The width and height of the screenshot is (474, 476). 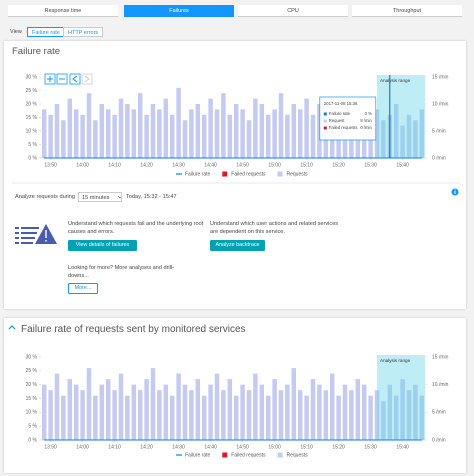 What do you see at coordinates (100, 197) in the screenshot?
I see `duration-dropdown: 15 minutes` at bounding box center [100, 197].